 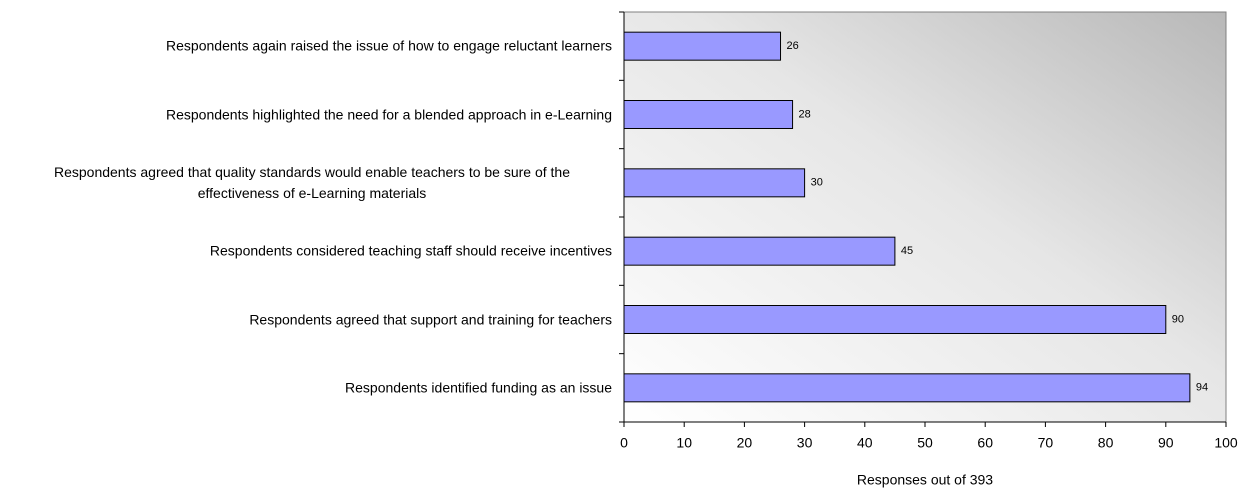 I want to click on x-tick-label: 30, so click(x=805, y=443).